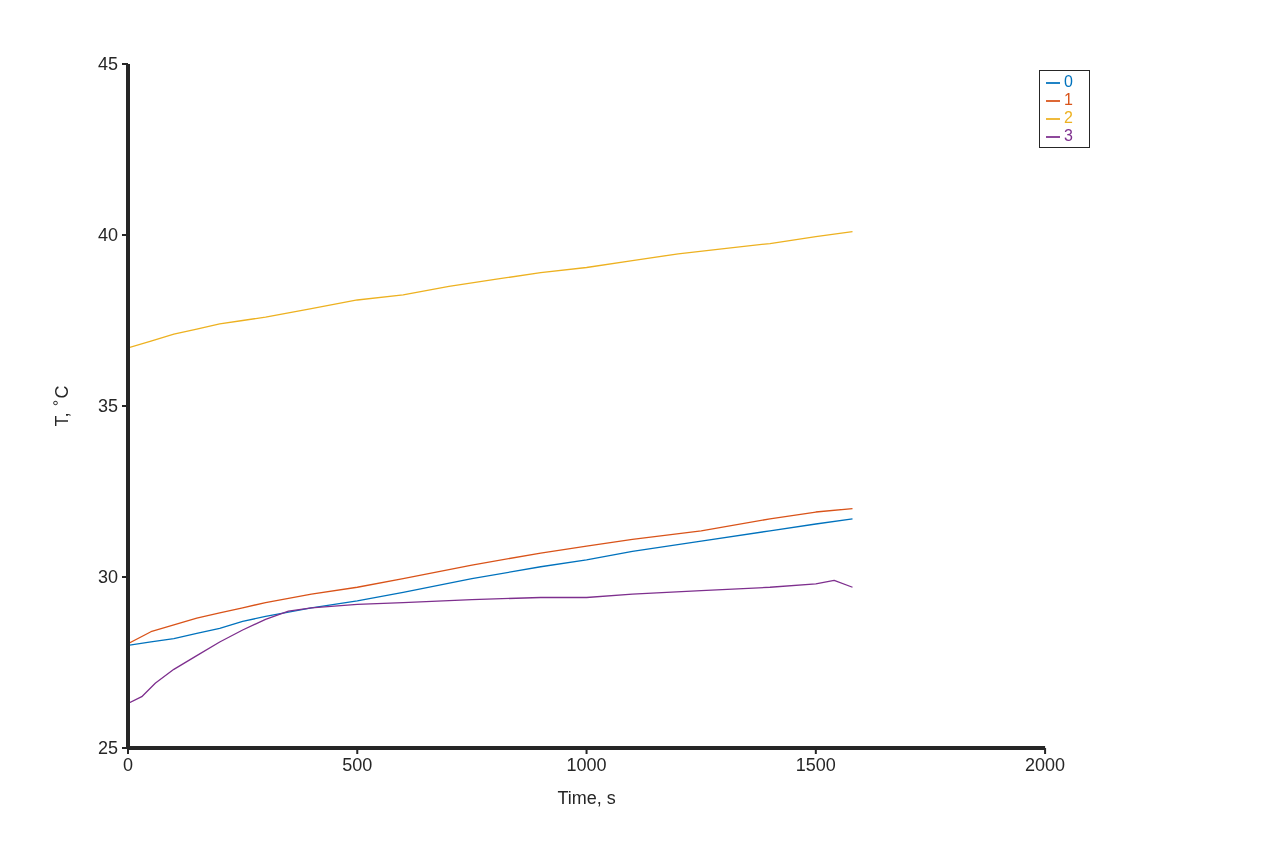  I want to click on legend-label: 0, so click(1068, 81).